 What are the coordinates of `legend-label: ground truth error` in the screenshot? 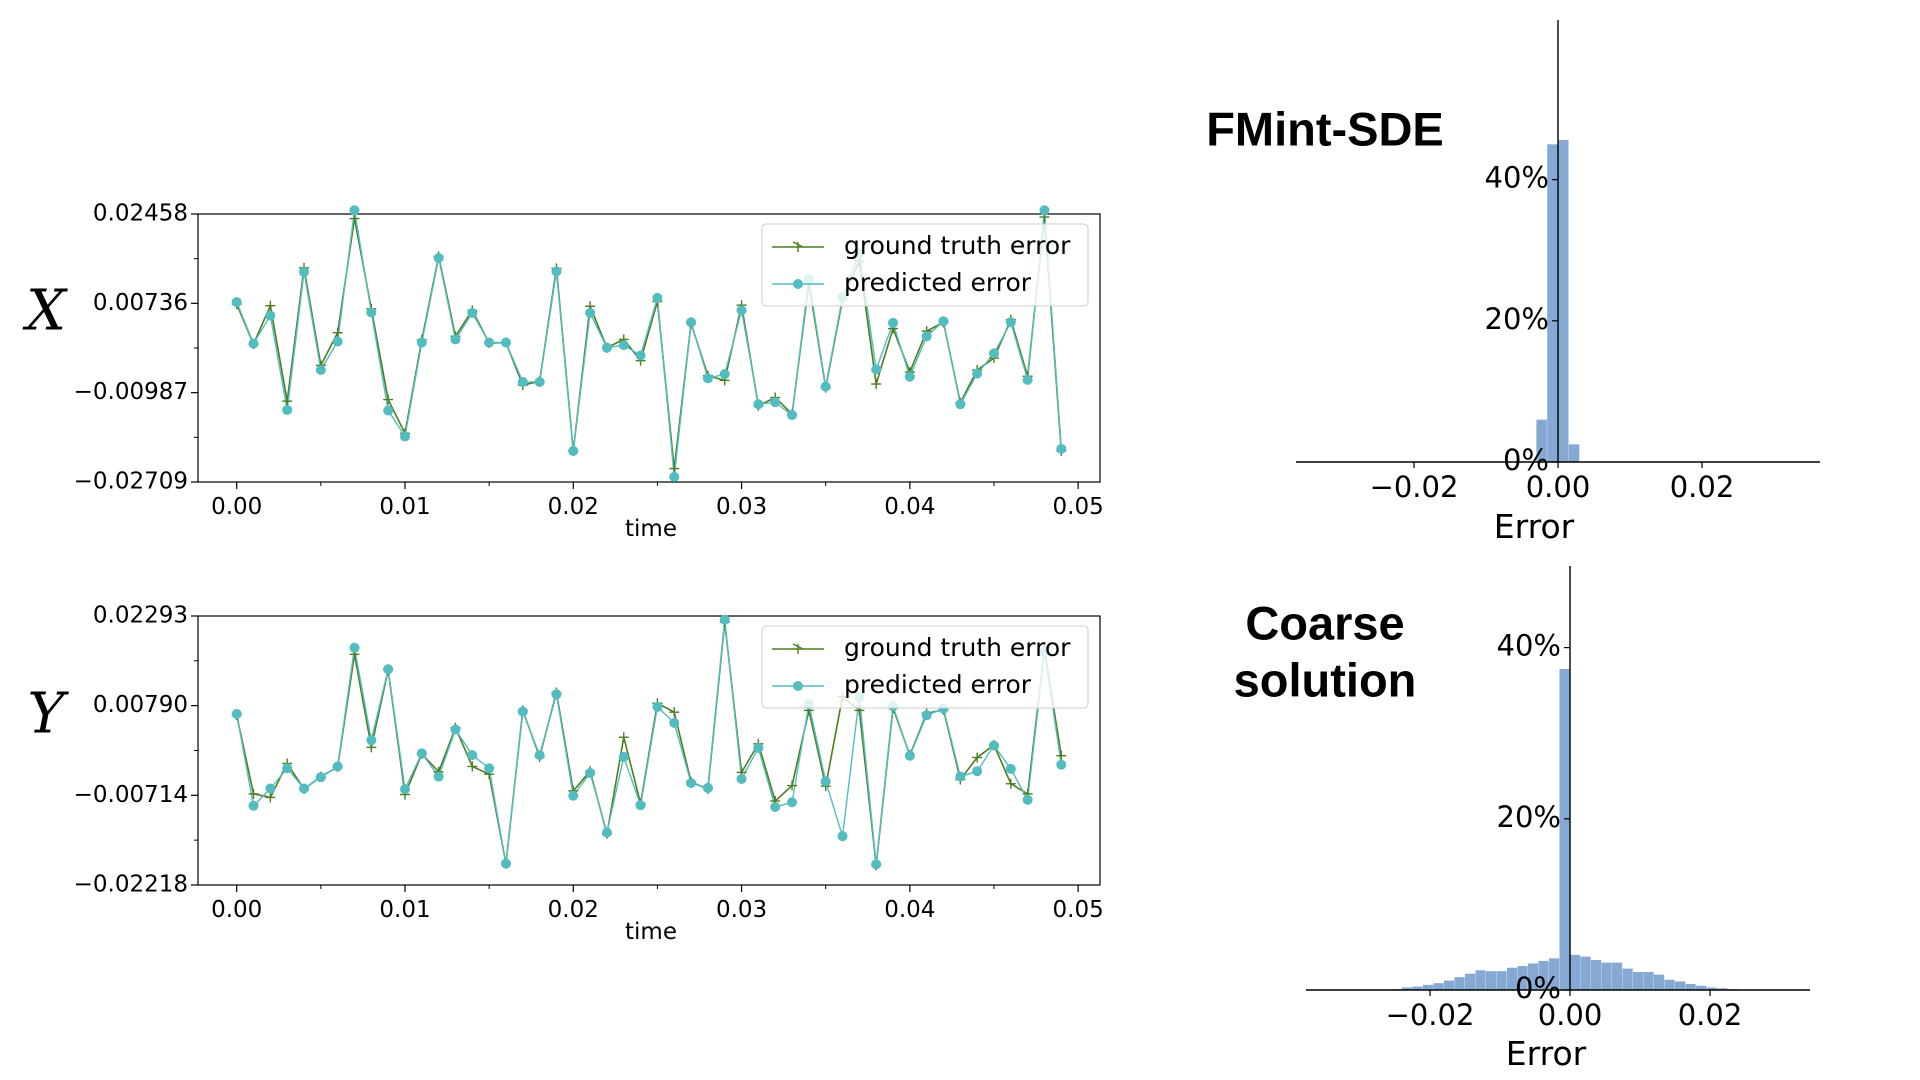 It's located at (957, 245).